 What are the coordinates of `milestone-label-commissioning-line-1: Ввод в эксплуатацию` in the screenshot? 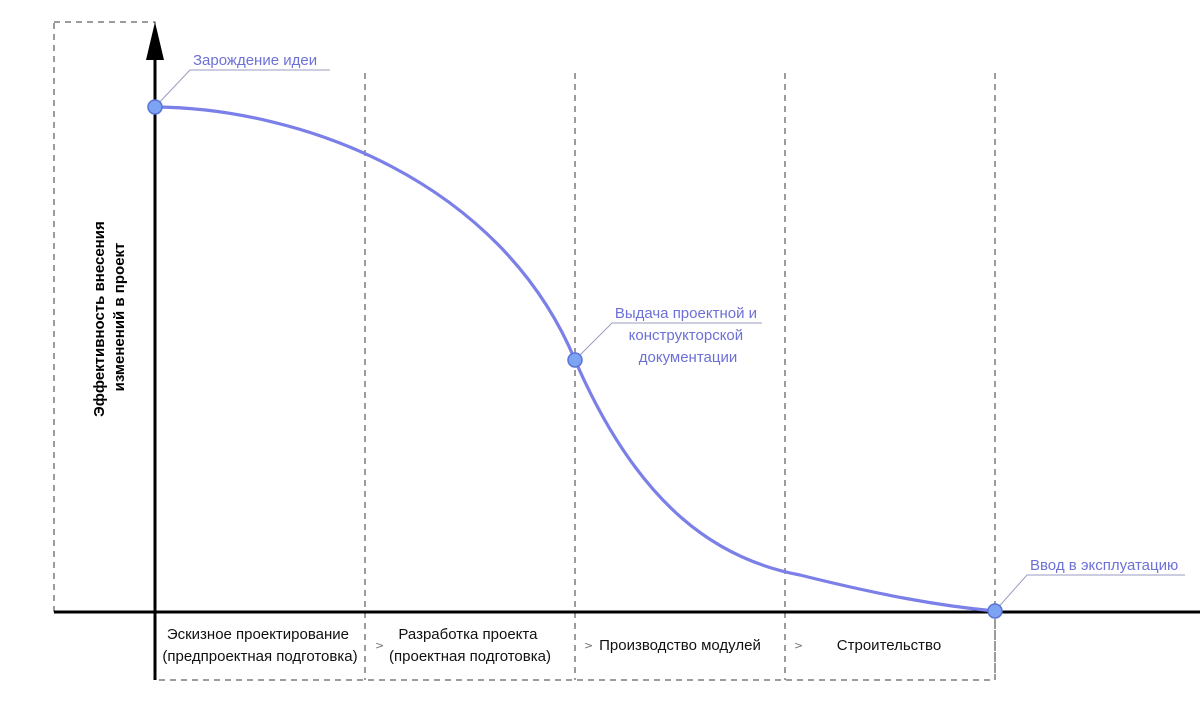 It's located at (1104, 565).